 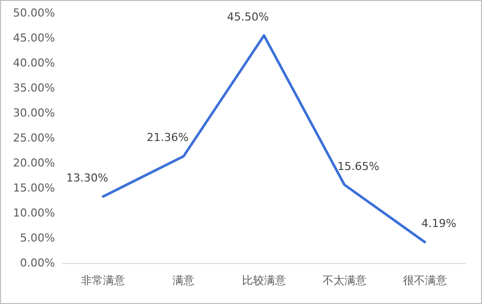 I want to click on y-tick-label: 20.00%, so click(x=34, y=163).